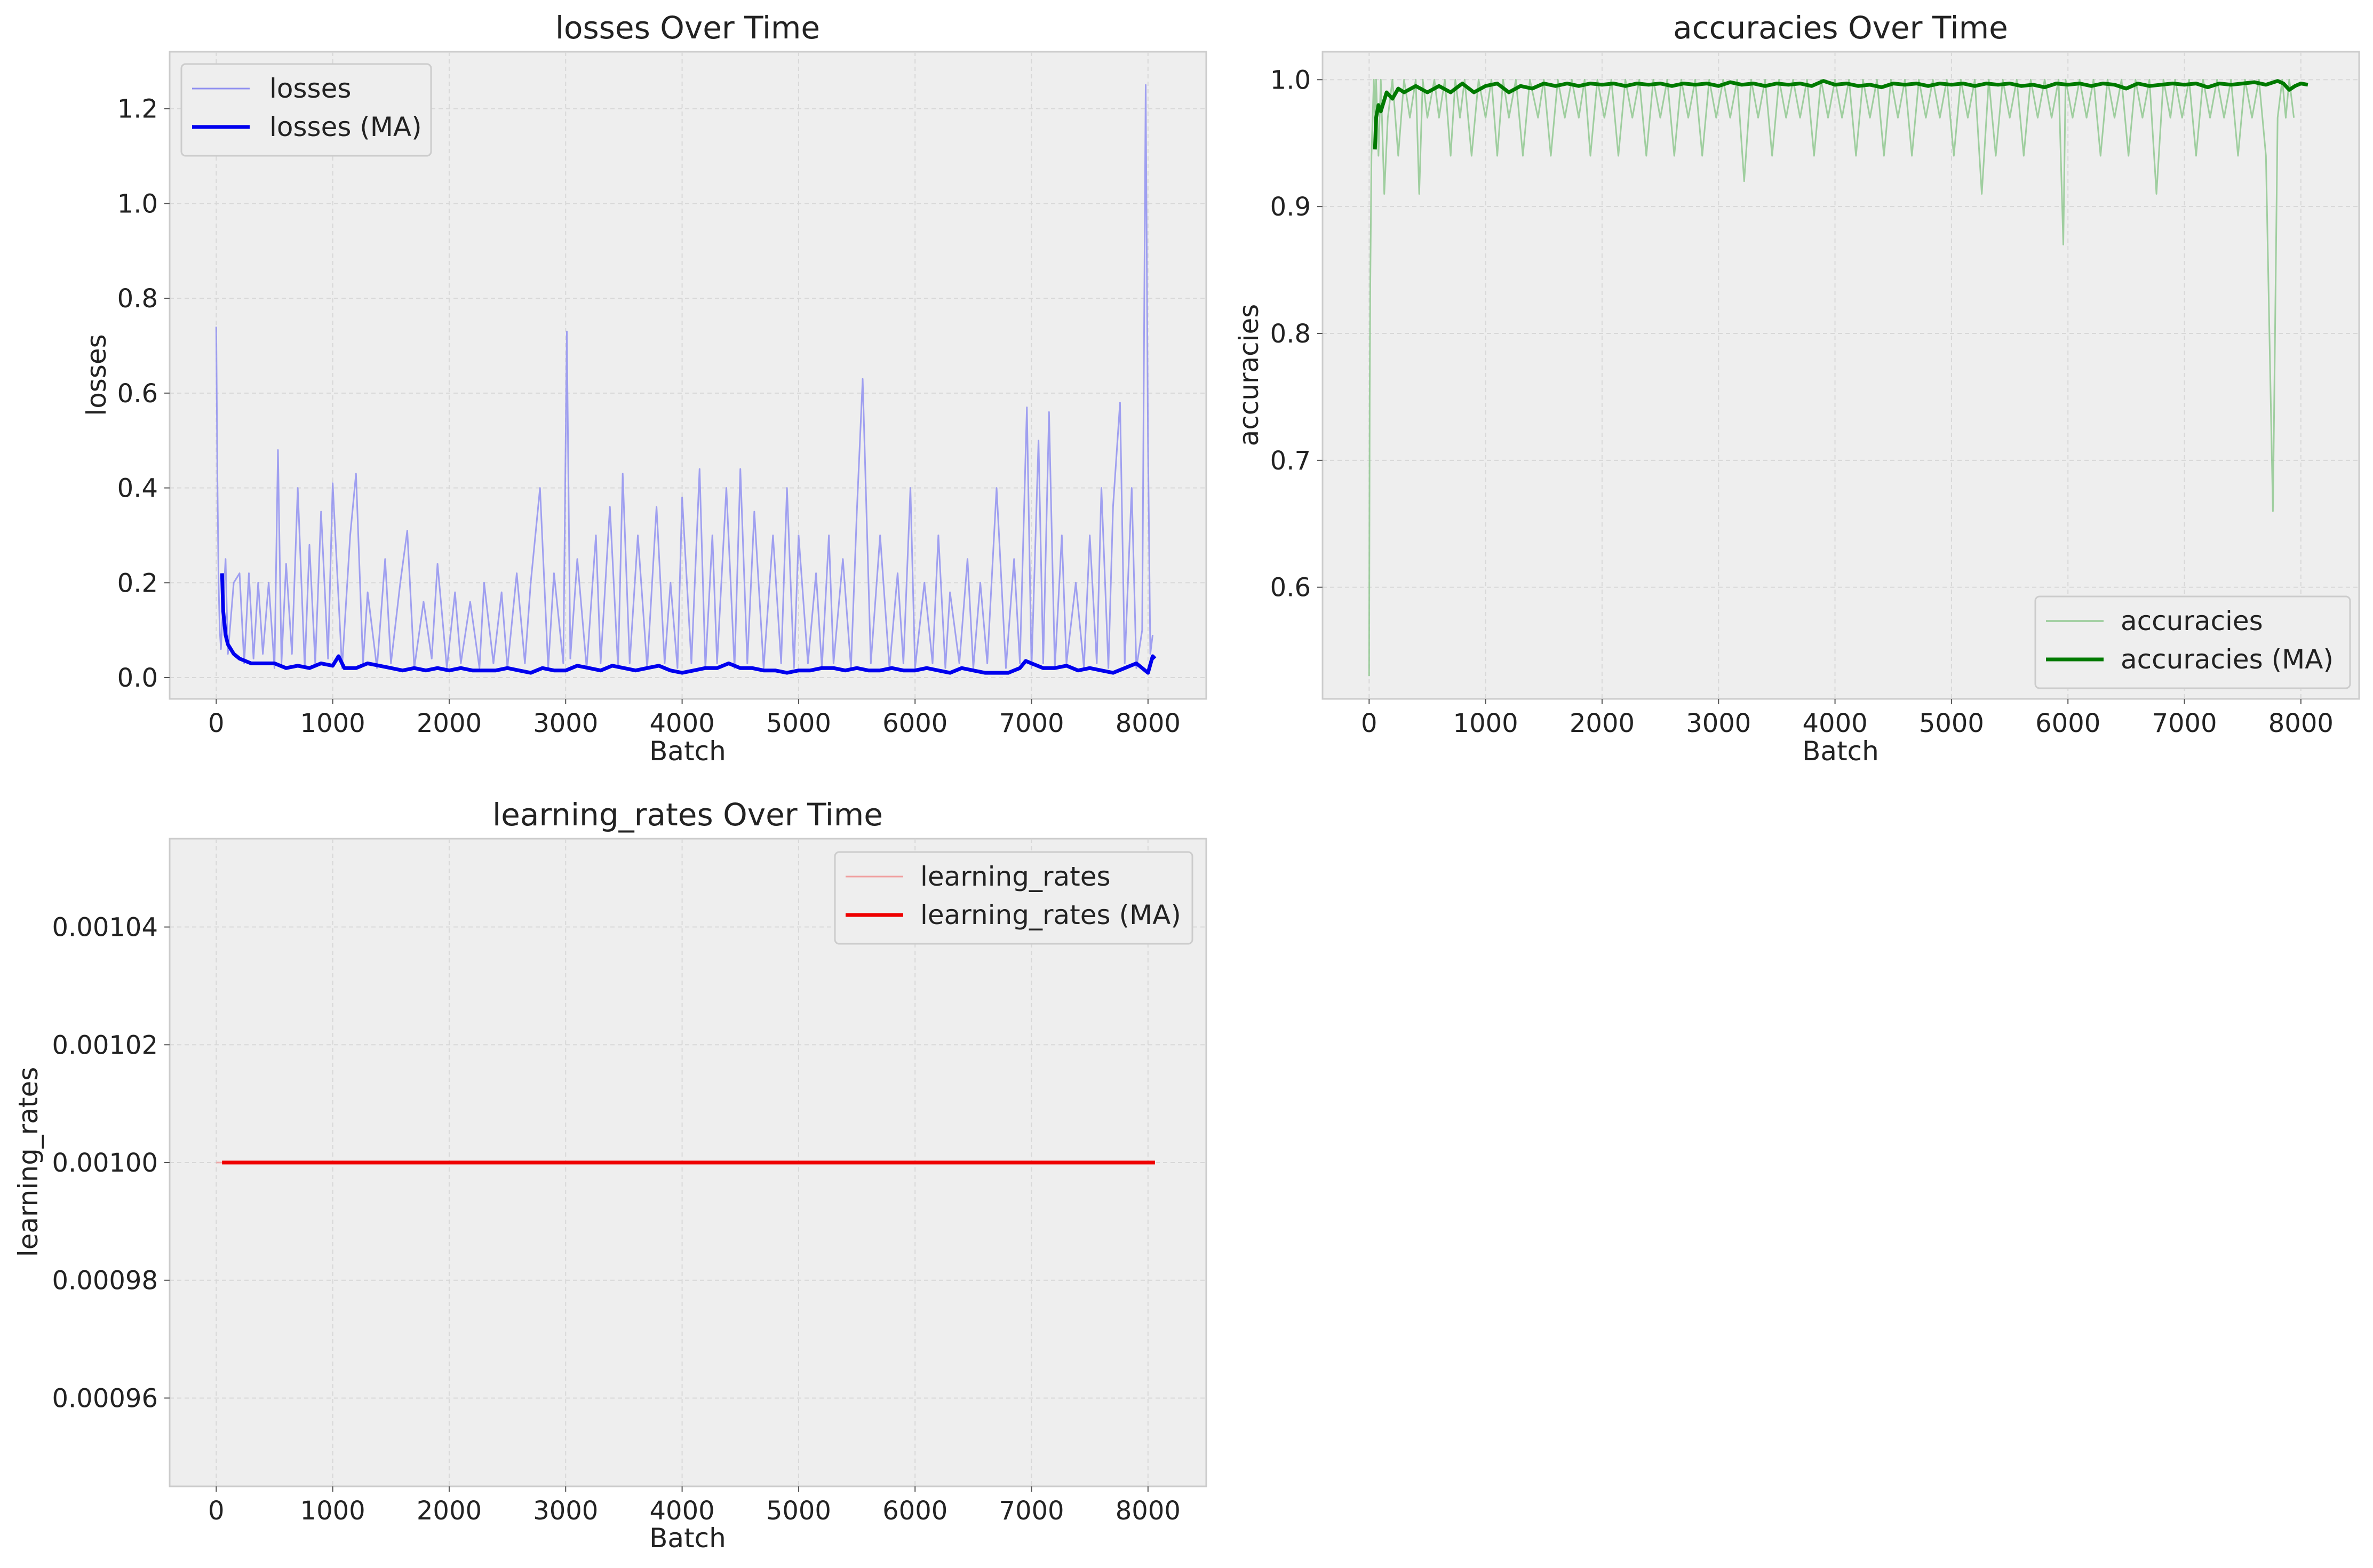  Describe the element at coordinates (1051, 915) in the screenshot. I see `learning-rates-legend-ma-label: learning_rates (MA)` at that location.